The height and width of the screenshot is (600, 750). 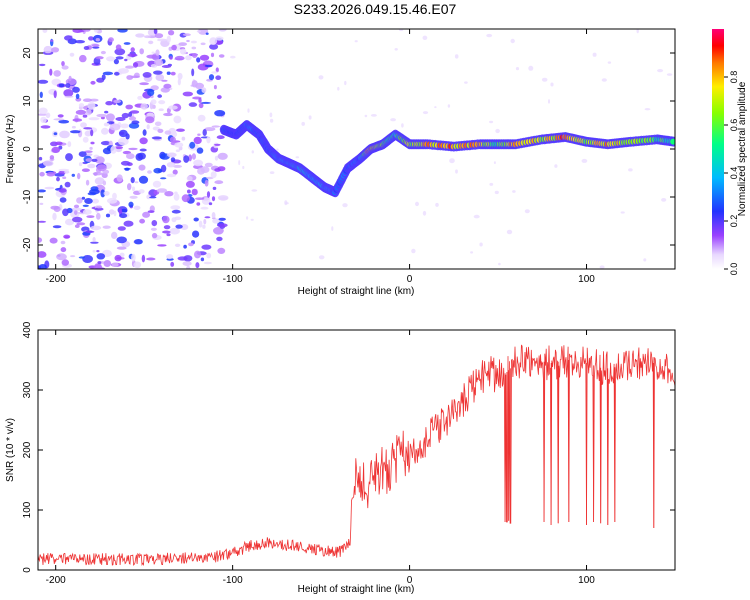 What do you see at coordinates (27, 329) in the screenshot?
I see `snr-y-tick-label: 400` at bounding box center [27, 329].